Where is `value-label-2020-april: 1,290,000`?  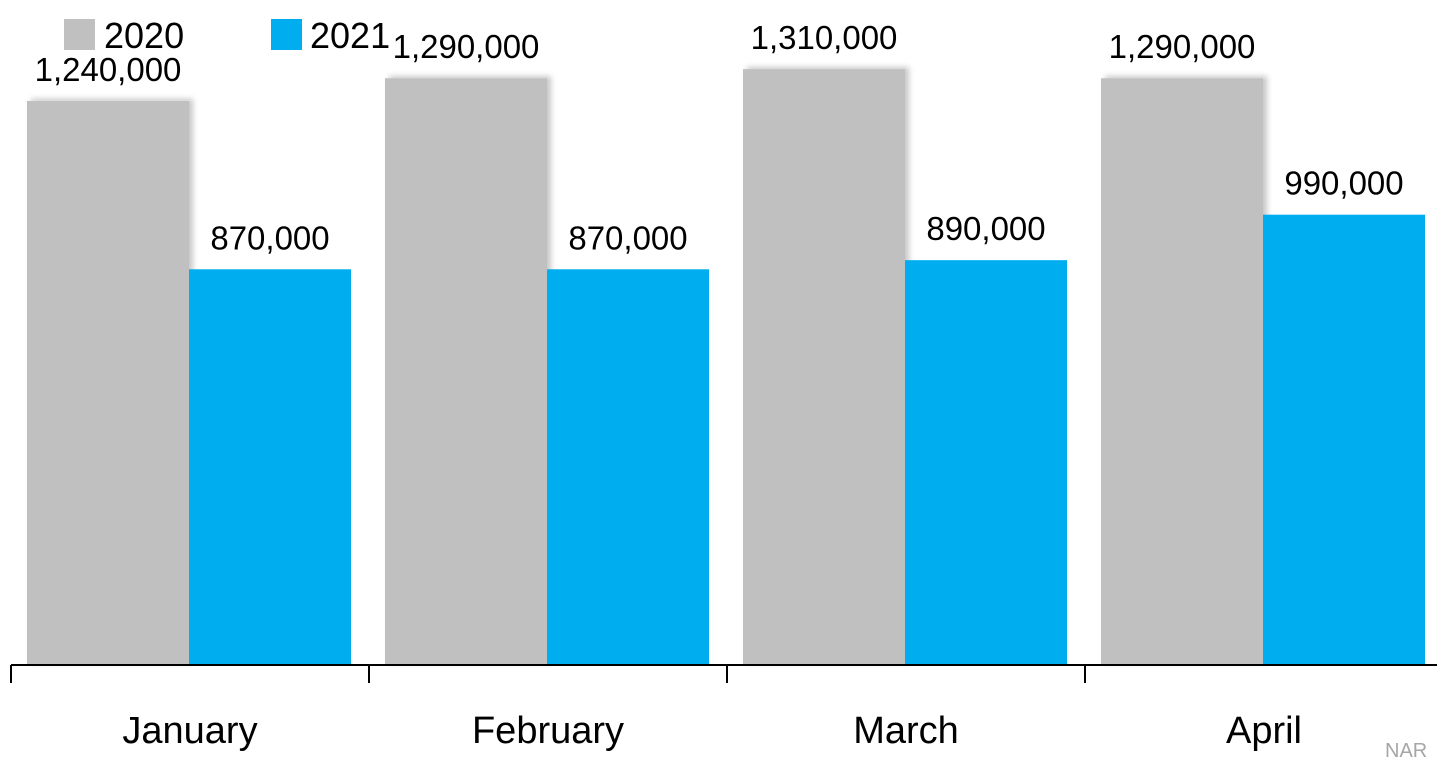 value-label-2020-april: 1,290,000 is located at coordinates (1182, 46).